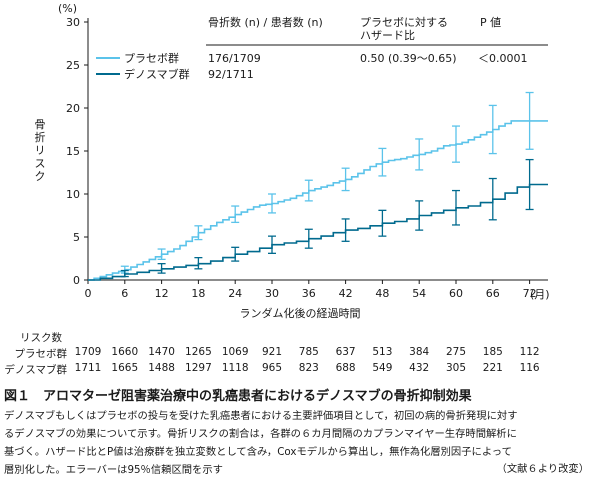 This screenshot has height=483, width=595. What do you see at coordinates (308, 352) in the screenshot?
I see `risk-cell: 785` at bounding box center [308, 352].